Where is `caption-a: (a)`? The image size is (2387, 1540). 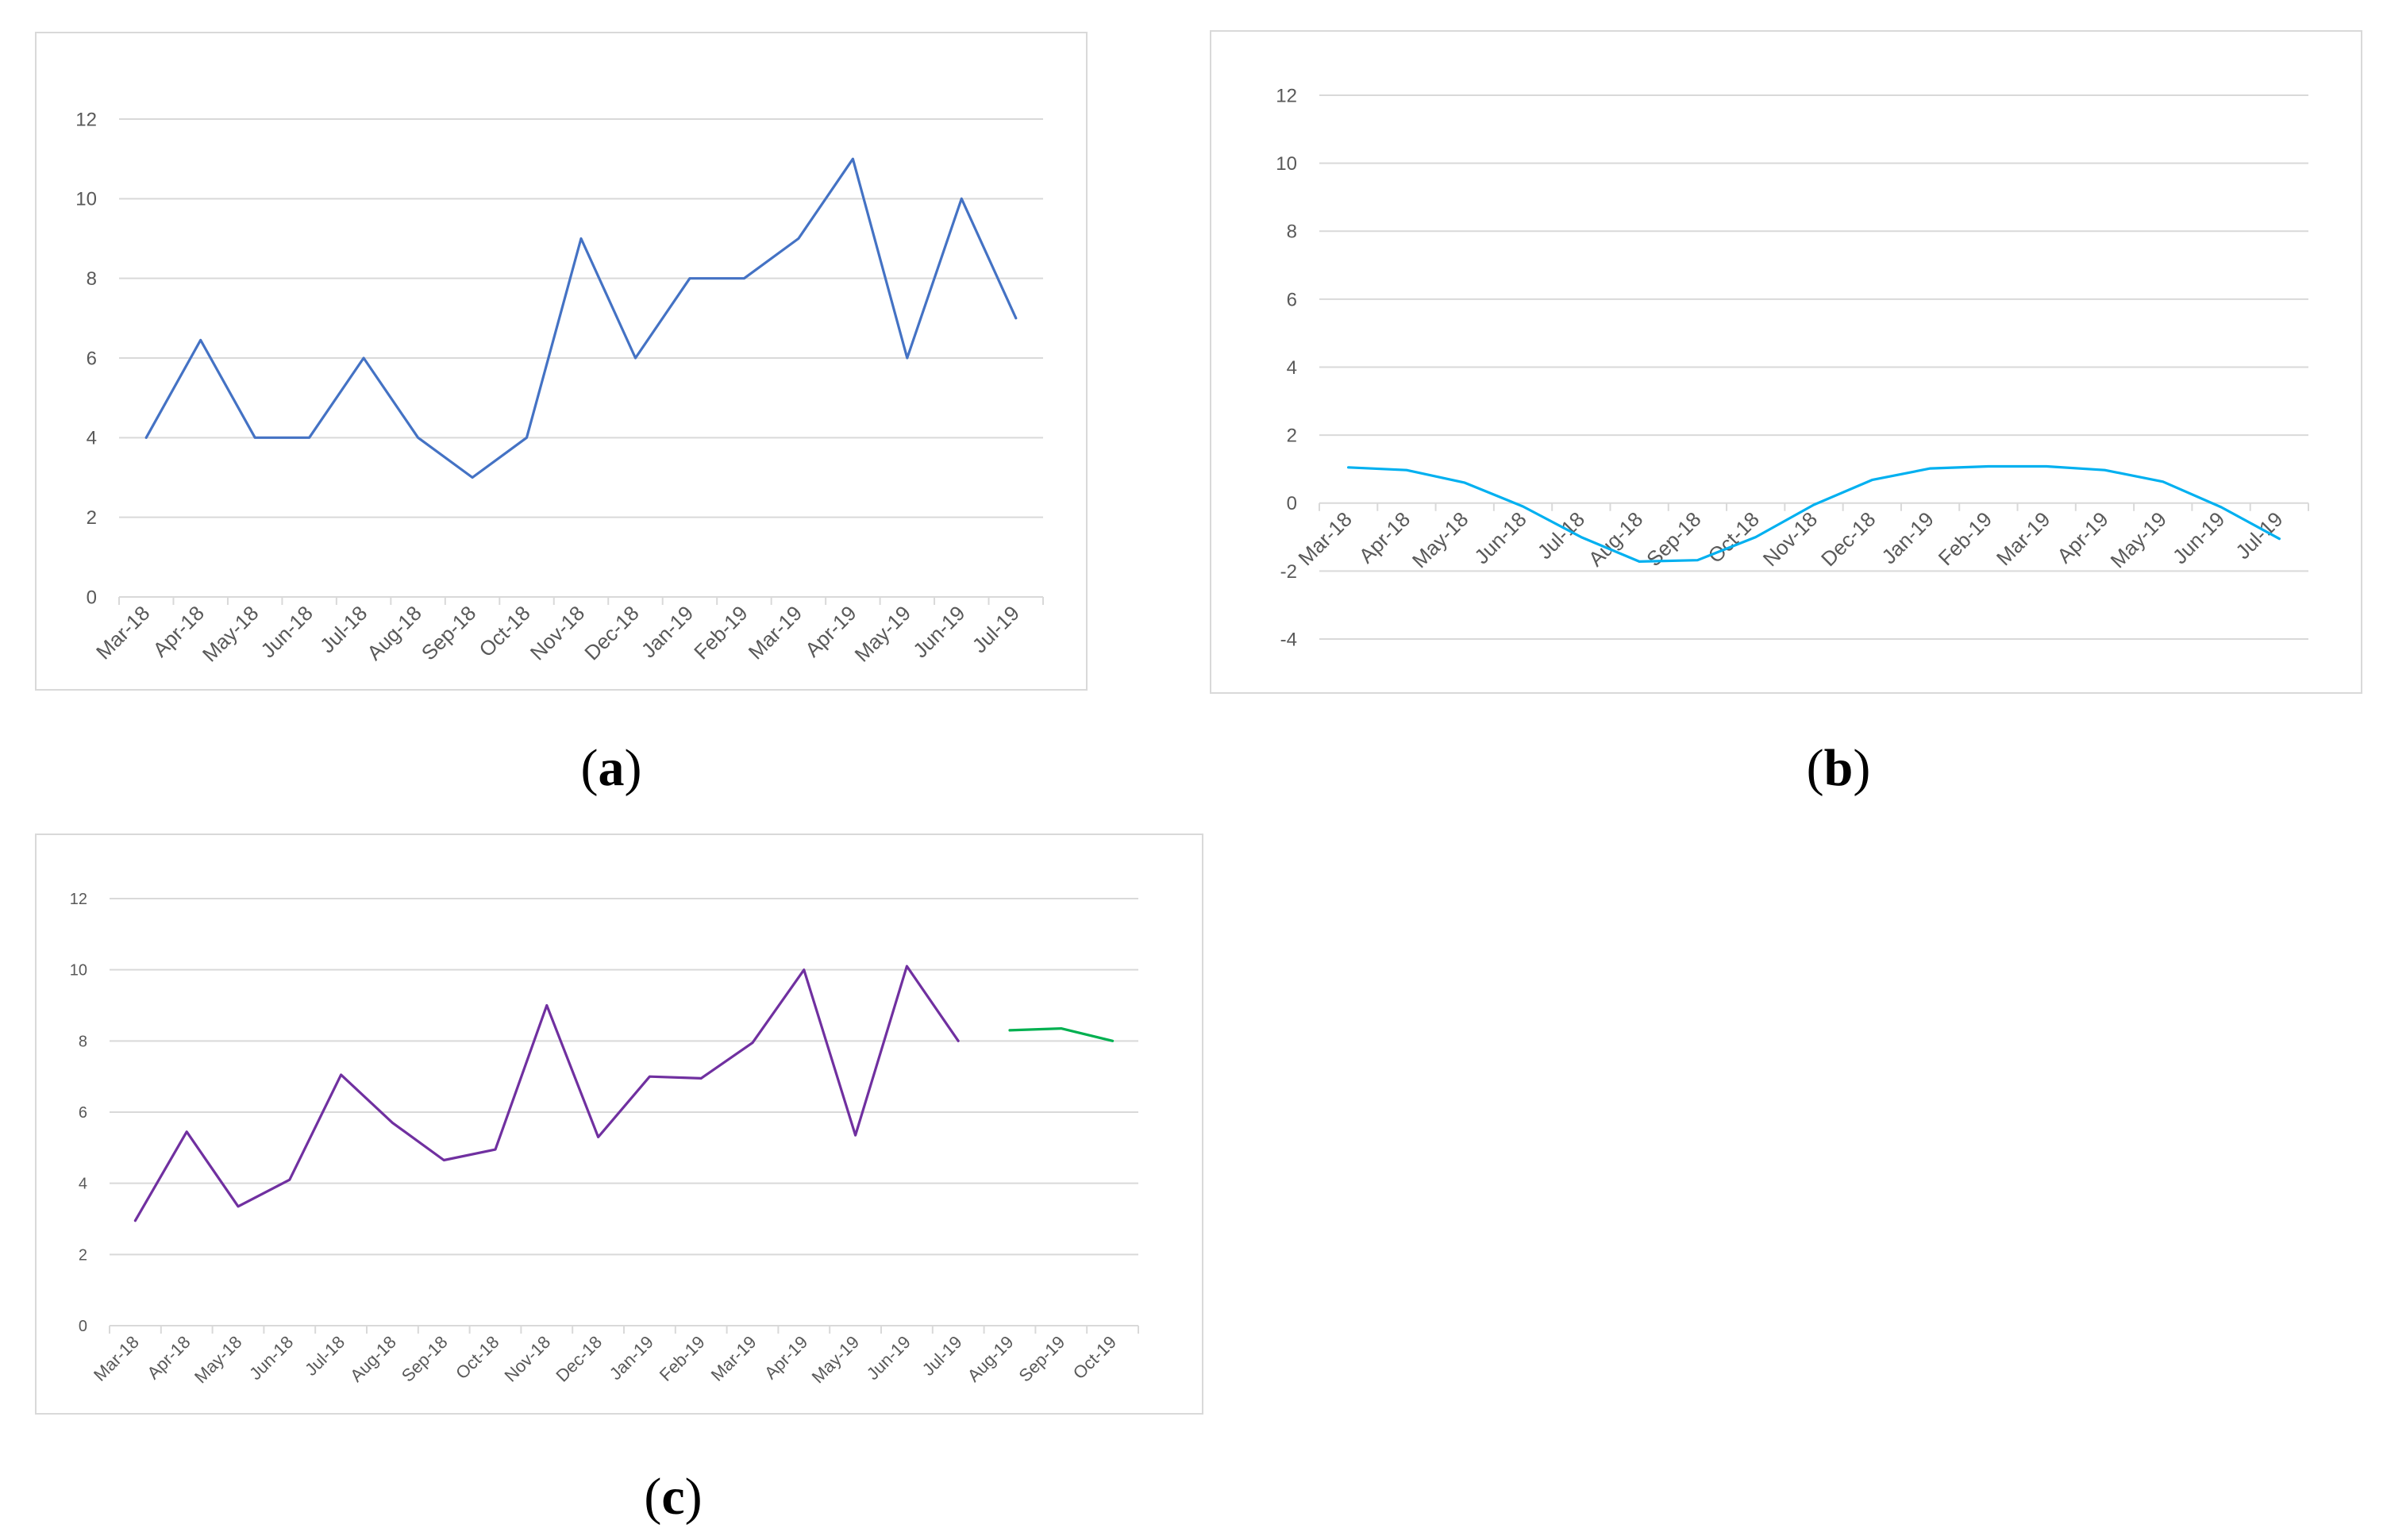 caption-a: (a) is located at coordinates (611, 768).